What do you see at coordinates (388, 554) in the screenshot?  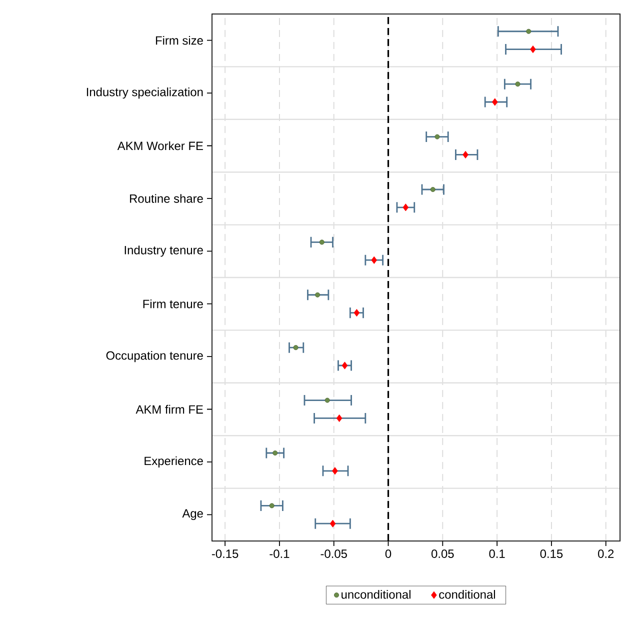 I see `x-tick-label: 0` at bounding box center [388, 554].